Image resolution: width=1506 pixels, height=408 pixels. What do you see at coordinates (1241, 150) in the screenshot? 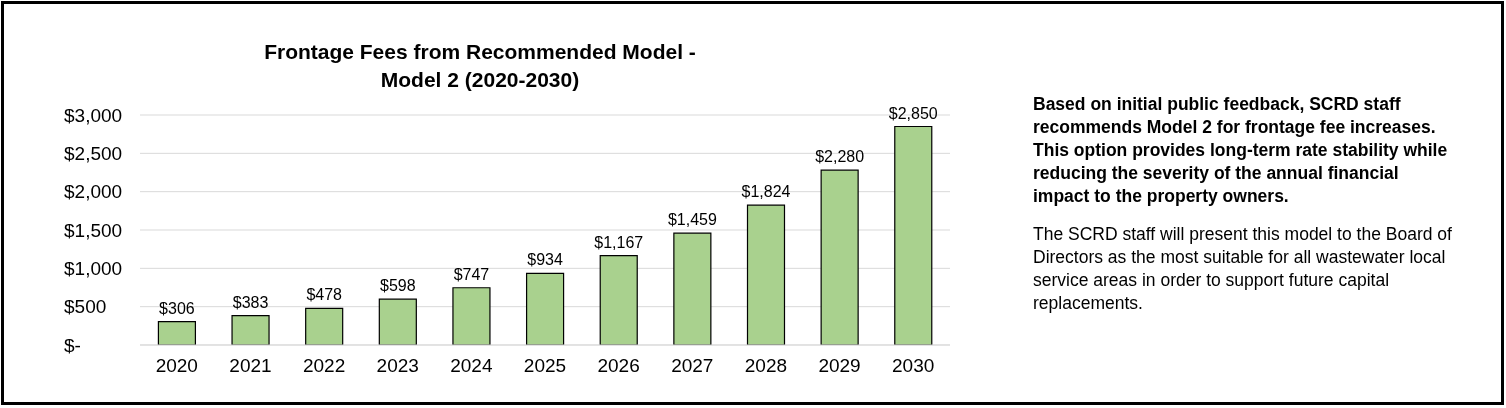
I see `text: Based on initial public feedback, SCRD staff recommends Model 2 for frontage fee increases. This option provides long-term rate stability while reducing the severity of the annual financial impact to the property owners.` at bounding box center [1241, 150].